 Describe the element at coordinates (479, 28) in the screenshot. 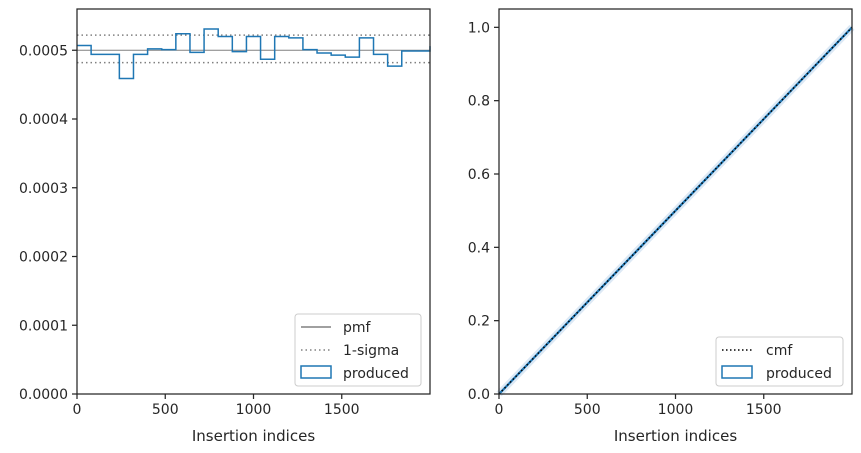

I see `y-tick-label: 1.0` at that location.